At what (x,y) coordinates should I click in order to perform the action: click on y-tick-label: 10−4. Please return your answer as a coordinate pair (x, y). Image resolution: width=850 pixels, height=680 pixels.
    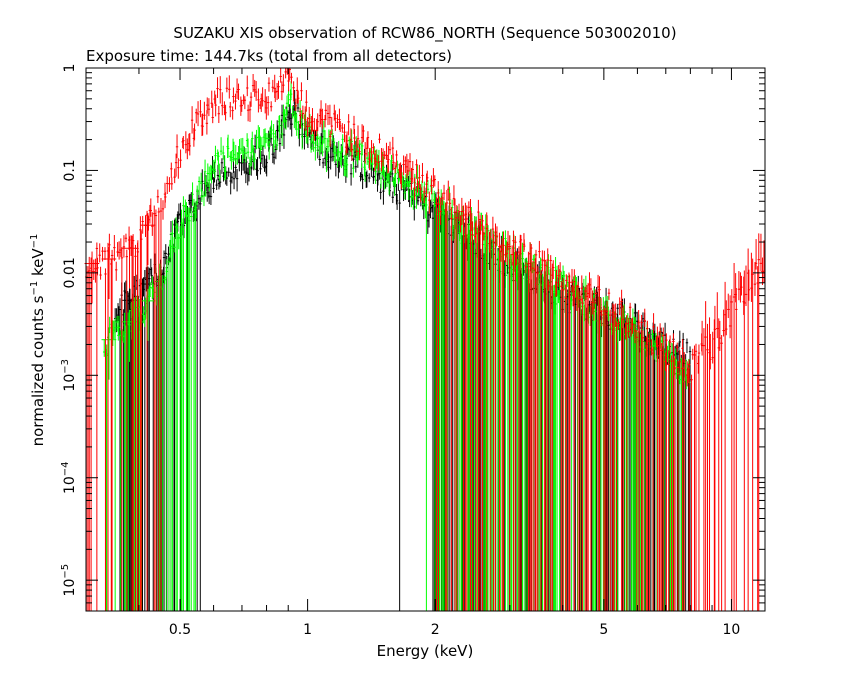
    Looking at the image, I should click on (69, 477).